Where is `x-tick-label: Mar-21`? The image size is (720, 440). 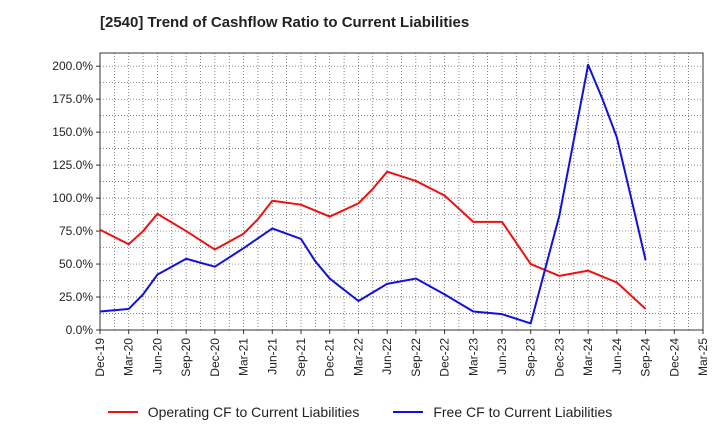 x-tick-label: Mar-21 is located at coordinates (244, 357).